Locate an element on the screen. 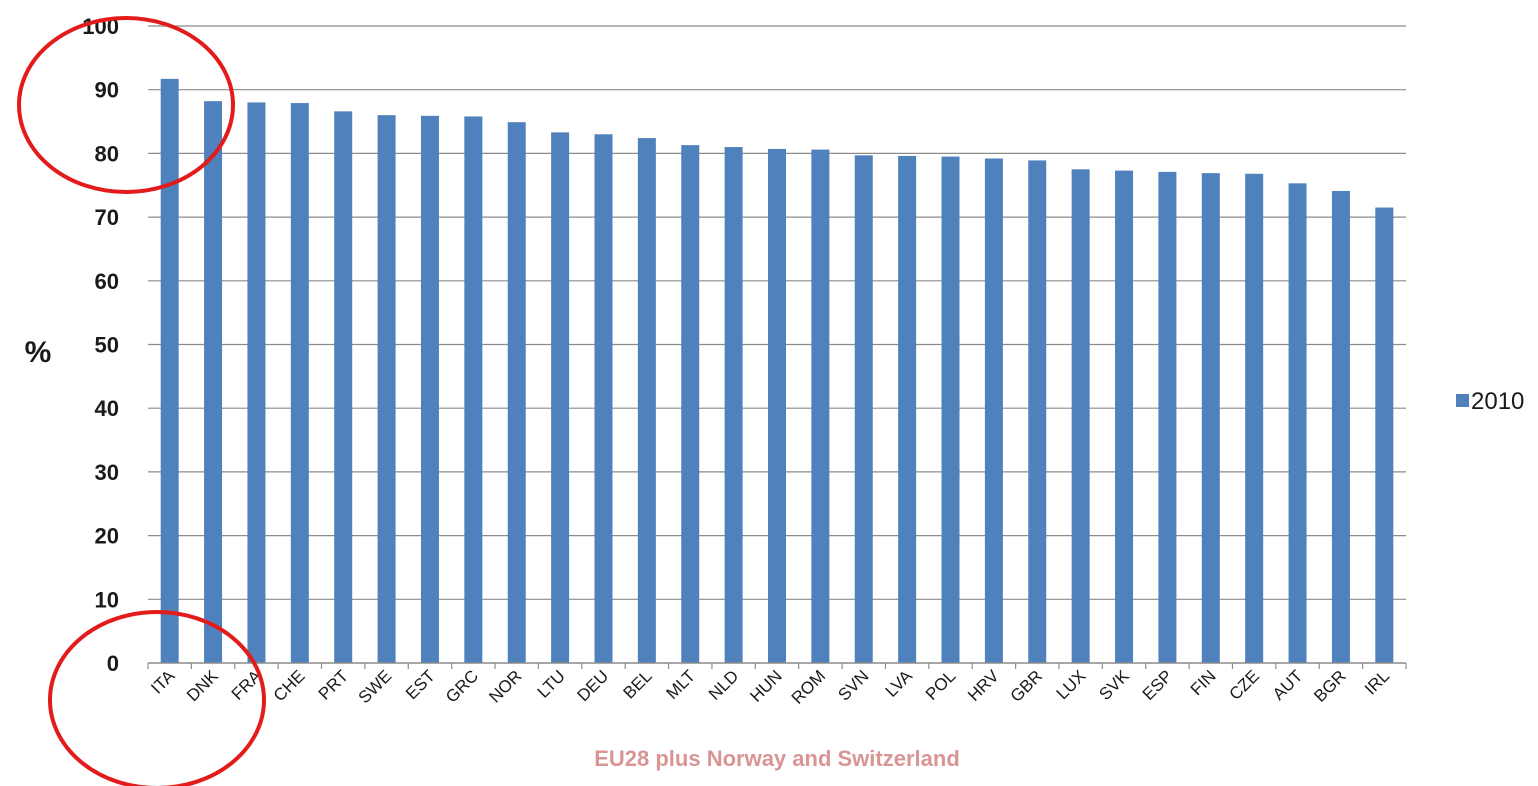  x-axis is located at coordinates (777, 665).